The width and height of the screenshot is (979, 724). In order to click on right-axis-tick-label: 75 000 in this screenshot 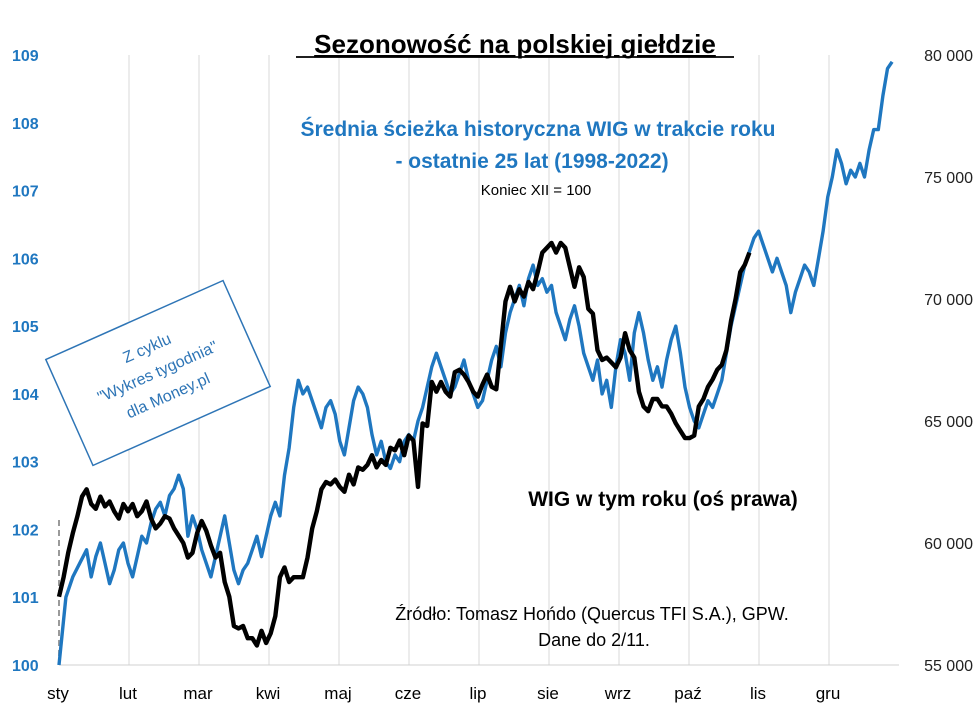, I will do `click(948, 178)`.